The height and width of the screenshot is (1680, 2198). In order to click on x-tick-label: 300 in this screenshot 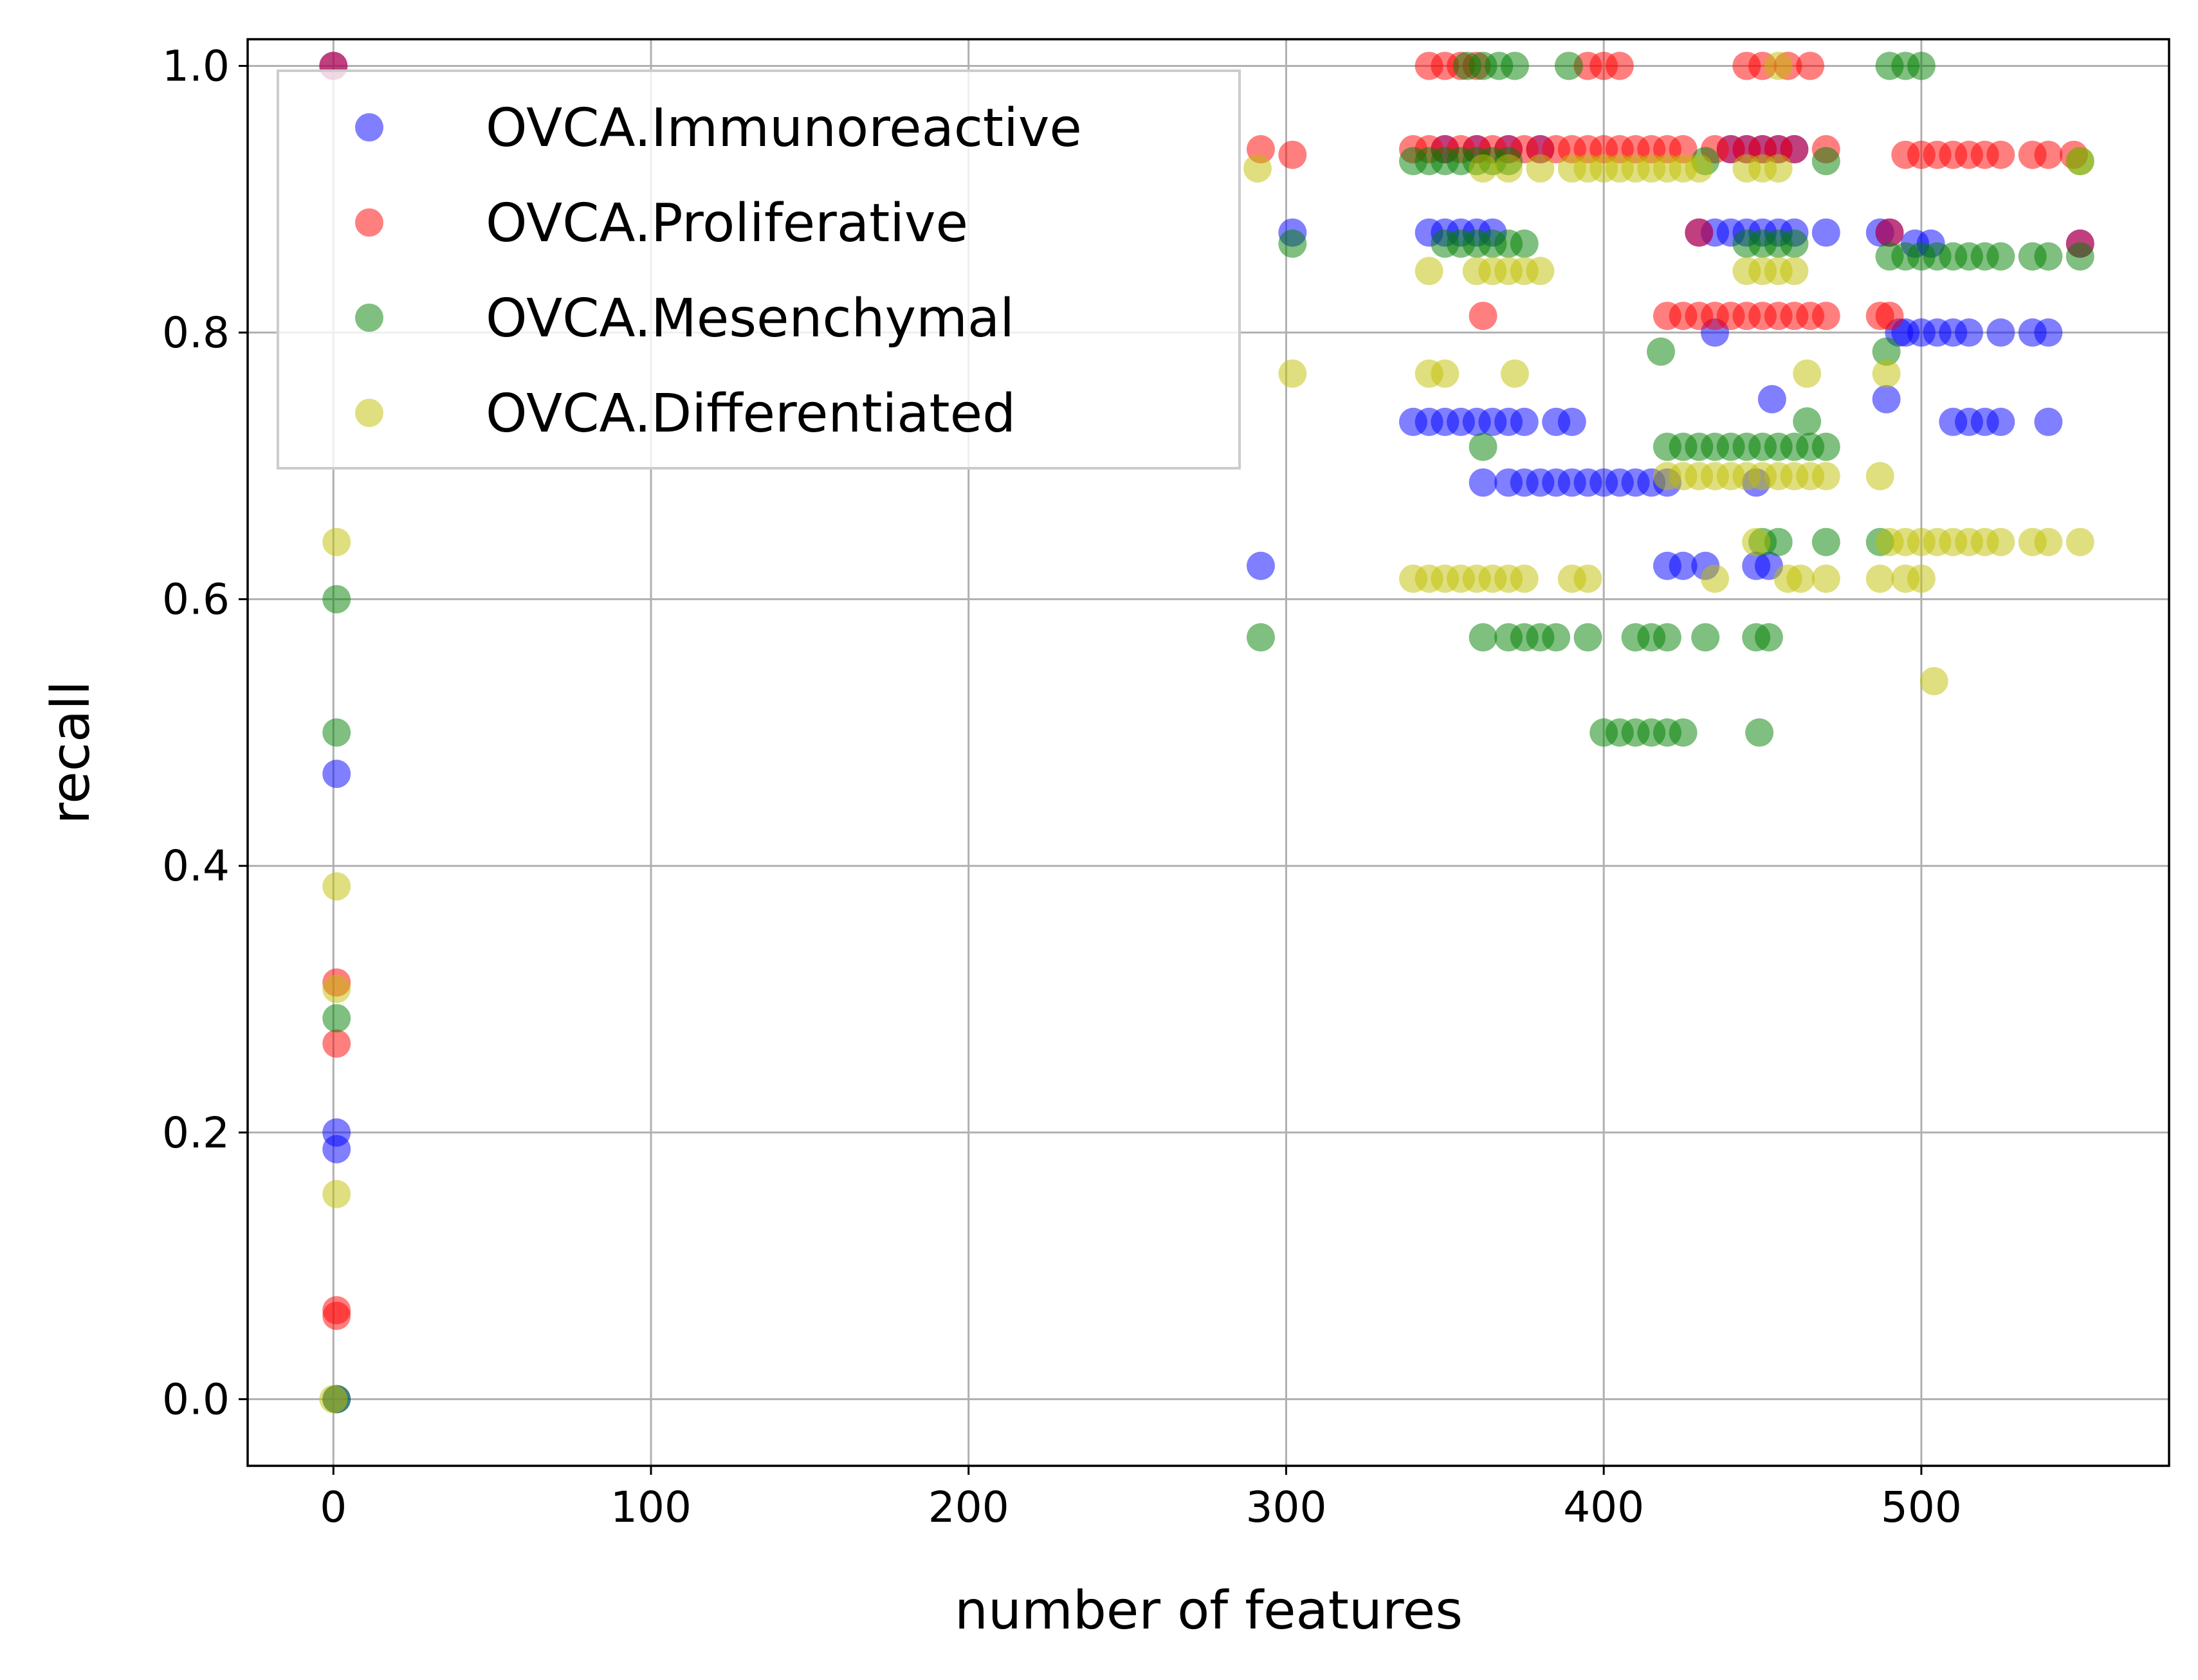, I will do `click(1285, 1507)`.